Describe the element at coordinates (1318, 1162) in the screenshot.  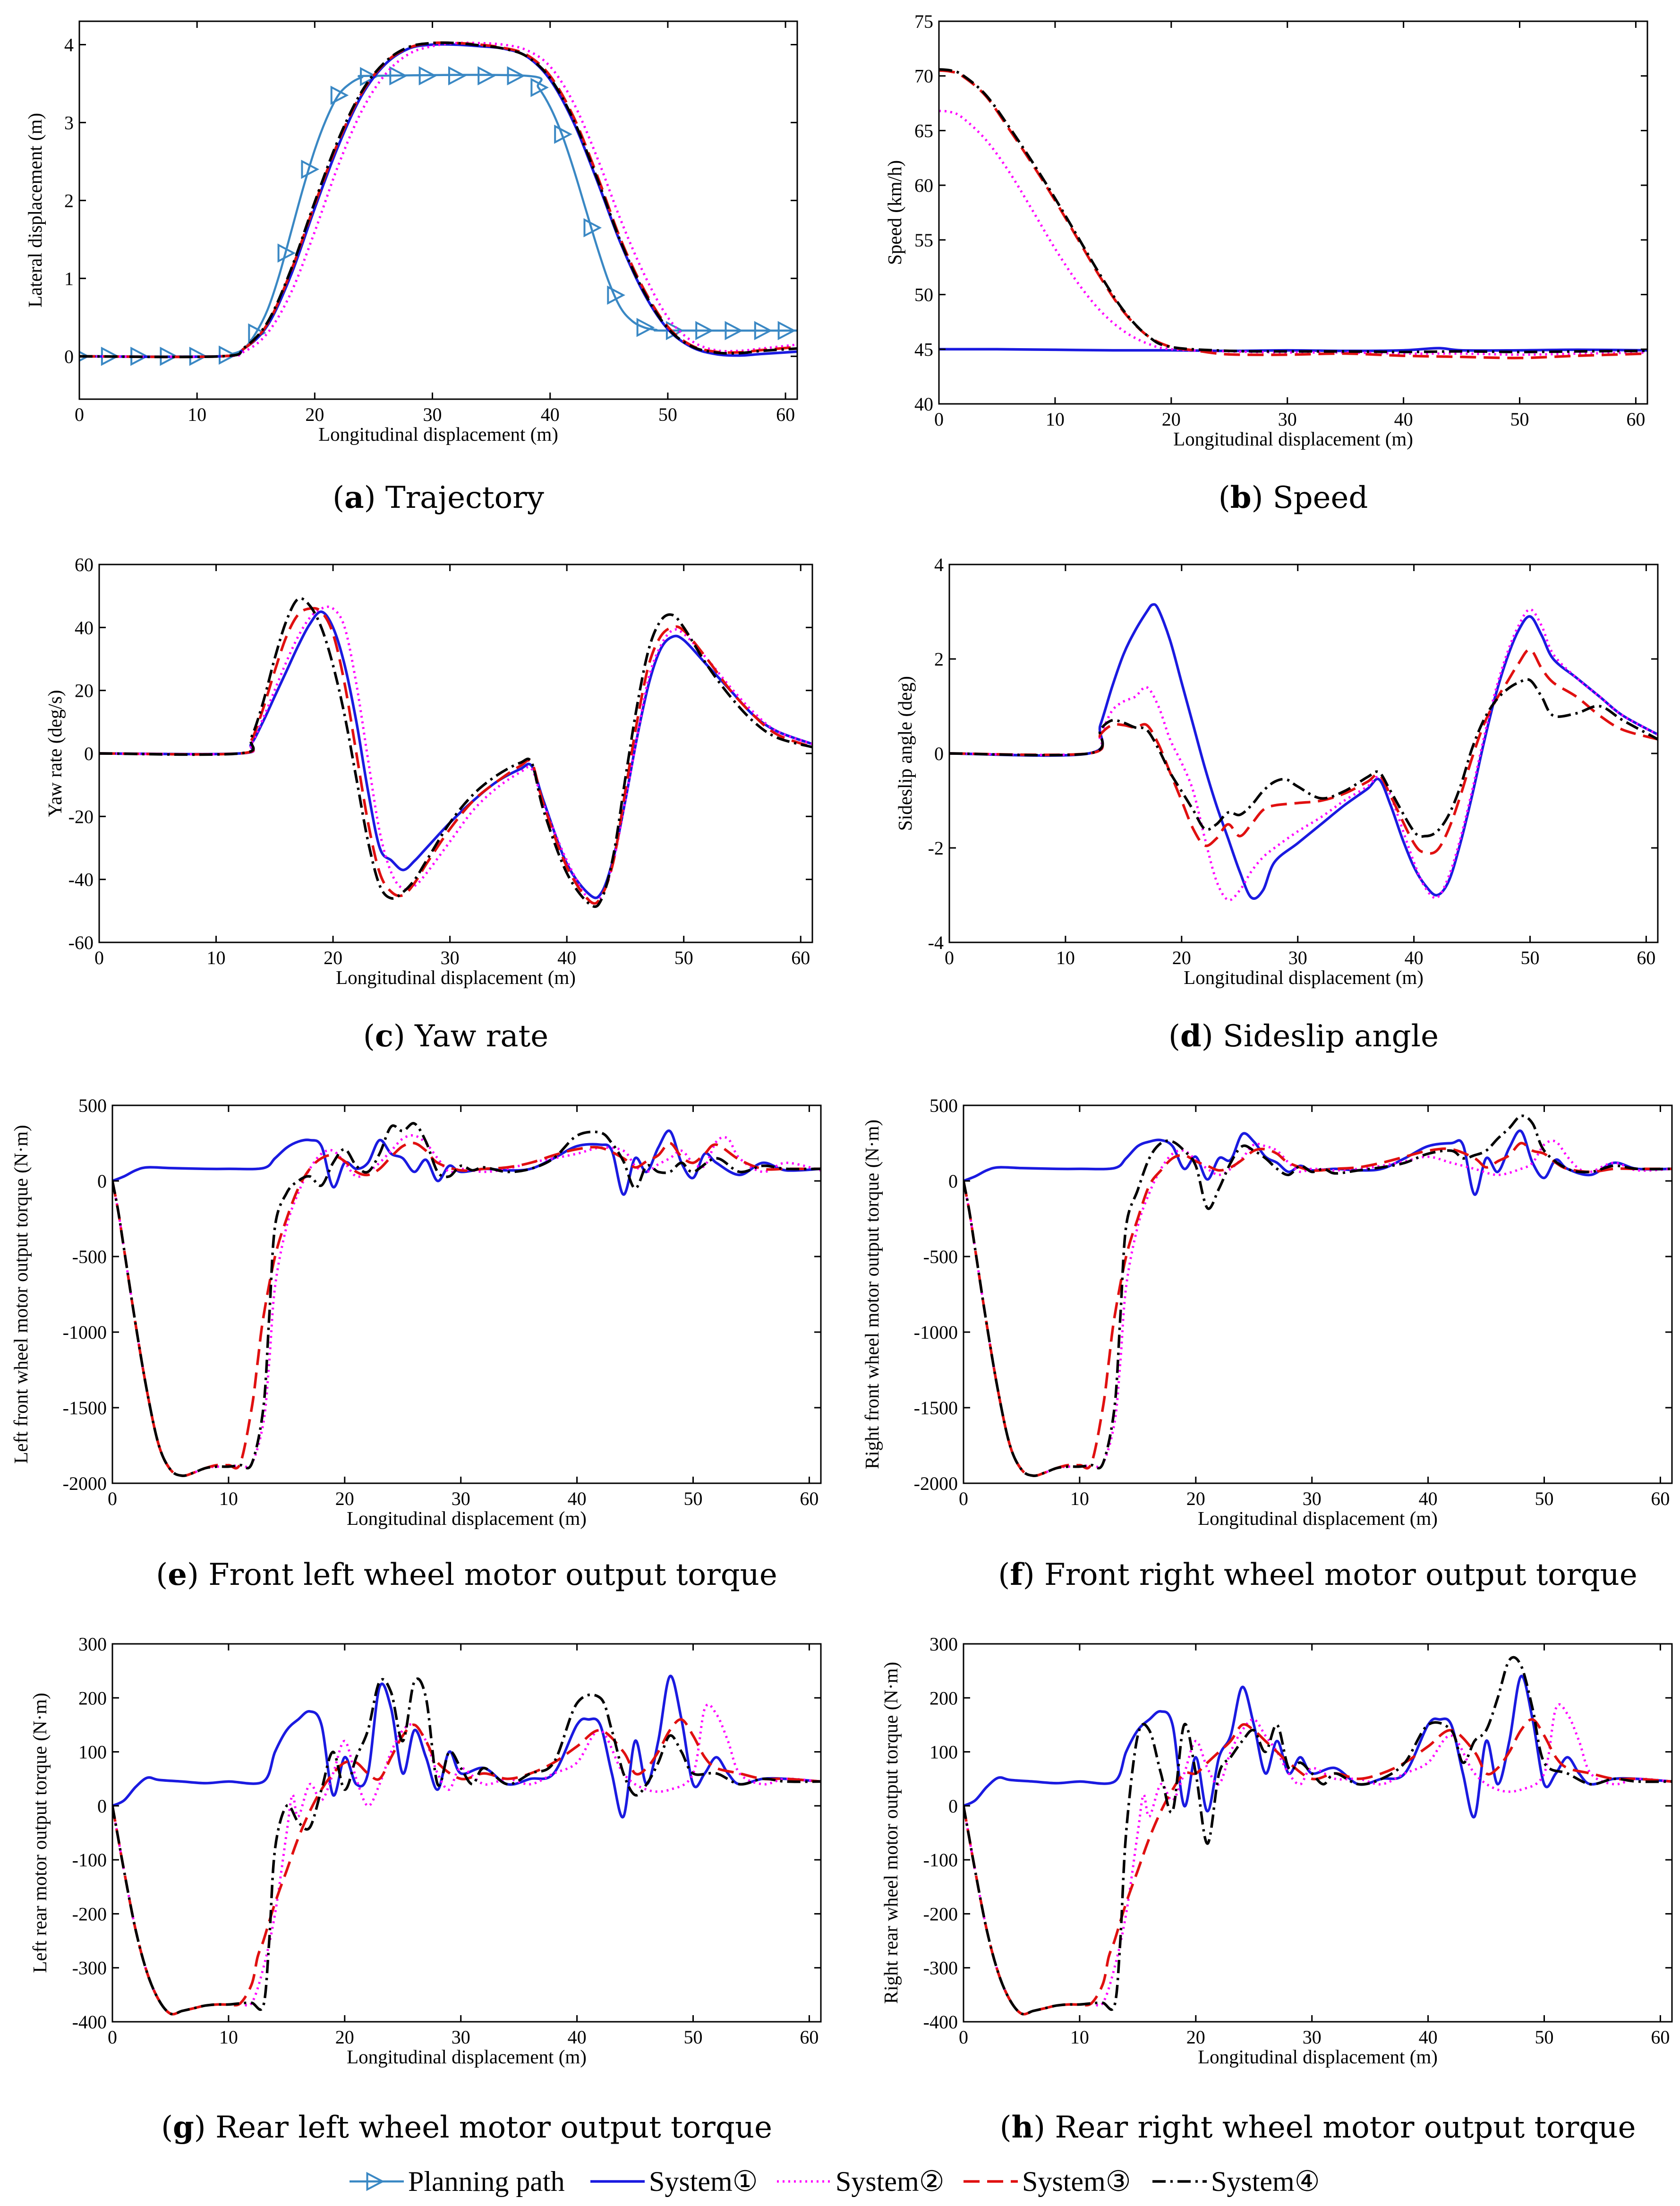
I see `series-line-sys1` at that location.